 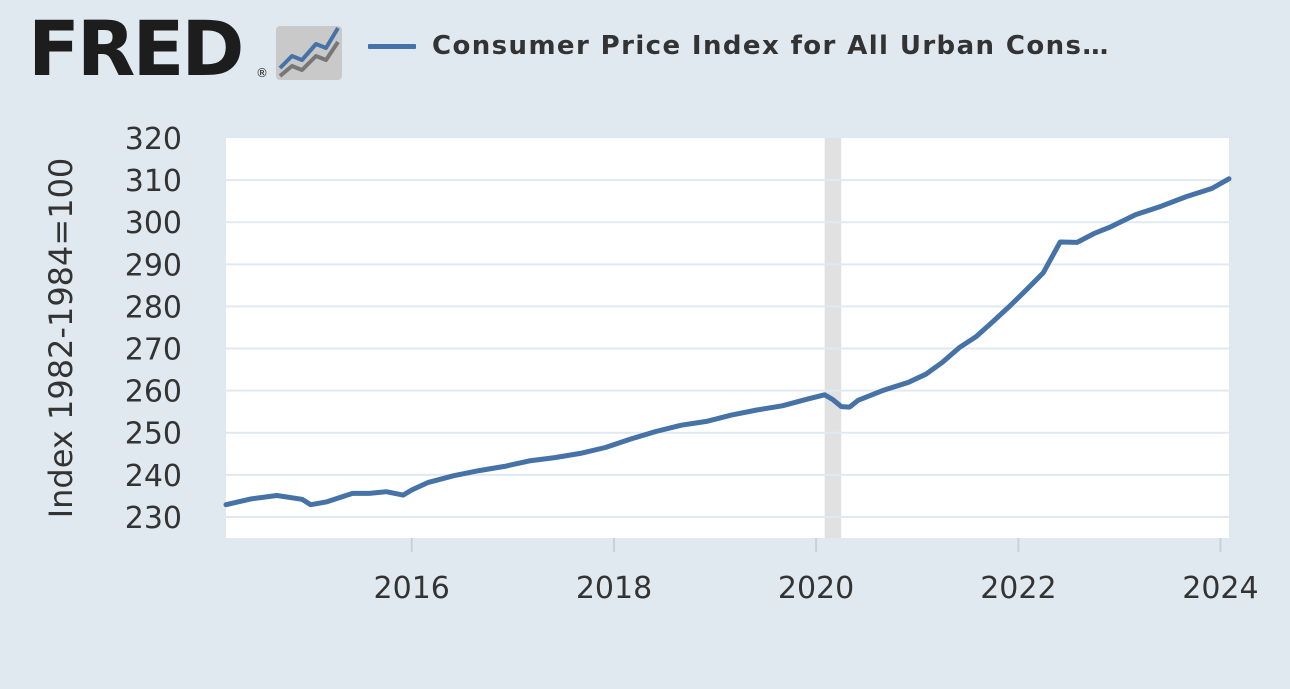 I want to click on legend-swatch, so click(x=392, y=46).